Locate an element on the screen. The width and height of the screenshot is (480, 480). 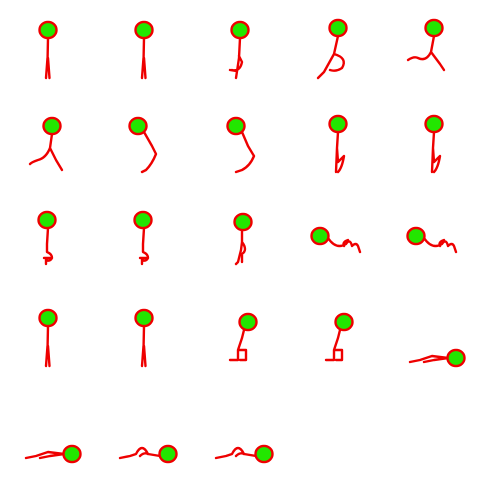
stick-figure-kneel-low is located at coordinates (243, 239).